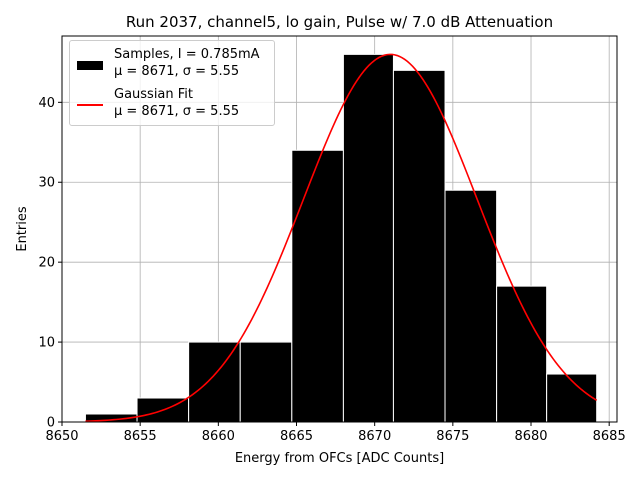 The width and height of the screenshot is (640, 480). What do you see at coordinates (609, 436) in the screenshot?
I see `x-tick-label: 8685` at bounding box center [609, 436].